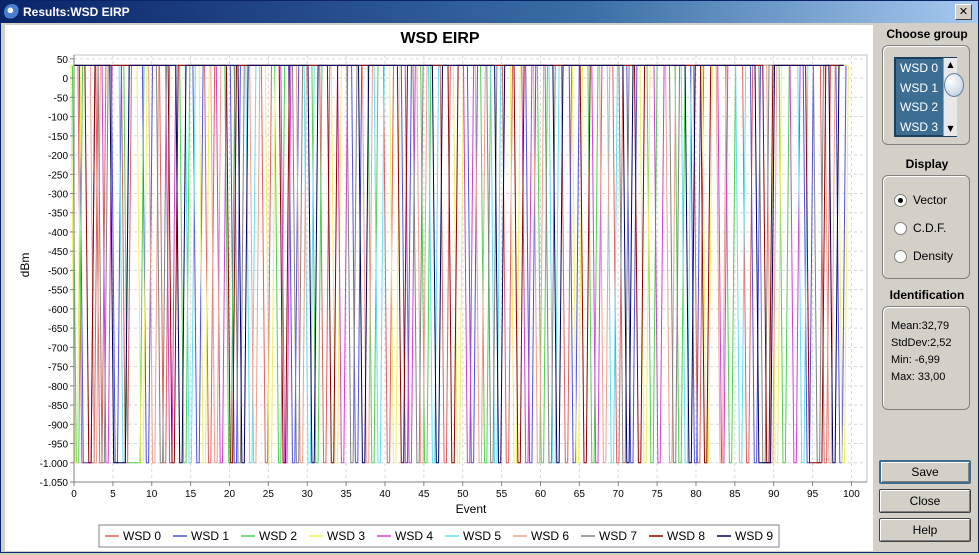 Image resolution: width=979 pixels, height=555 pixels. I want to click on radio-cdf: C.D.F., so click(920, 228).